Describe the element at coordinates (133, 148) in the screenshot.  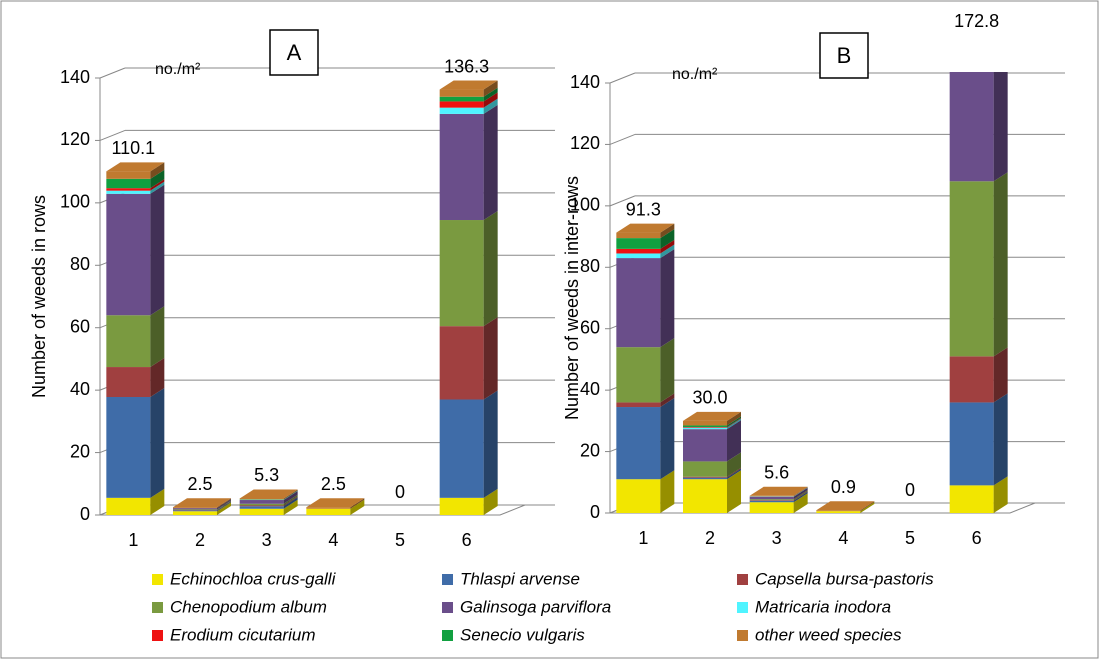
I see `total-label: 110.1` at that location.